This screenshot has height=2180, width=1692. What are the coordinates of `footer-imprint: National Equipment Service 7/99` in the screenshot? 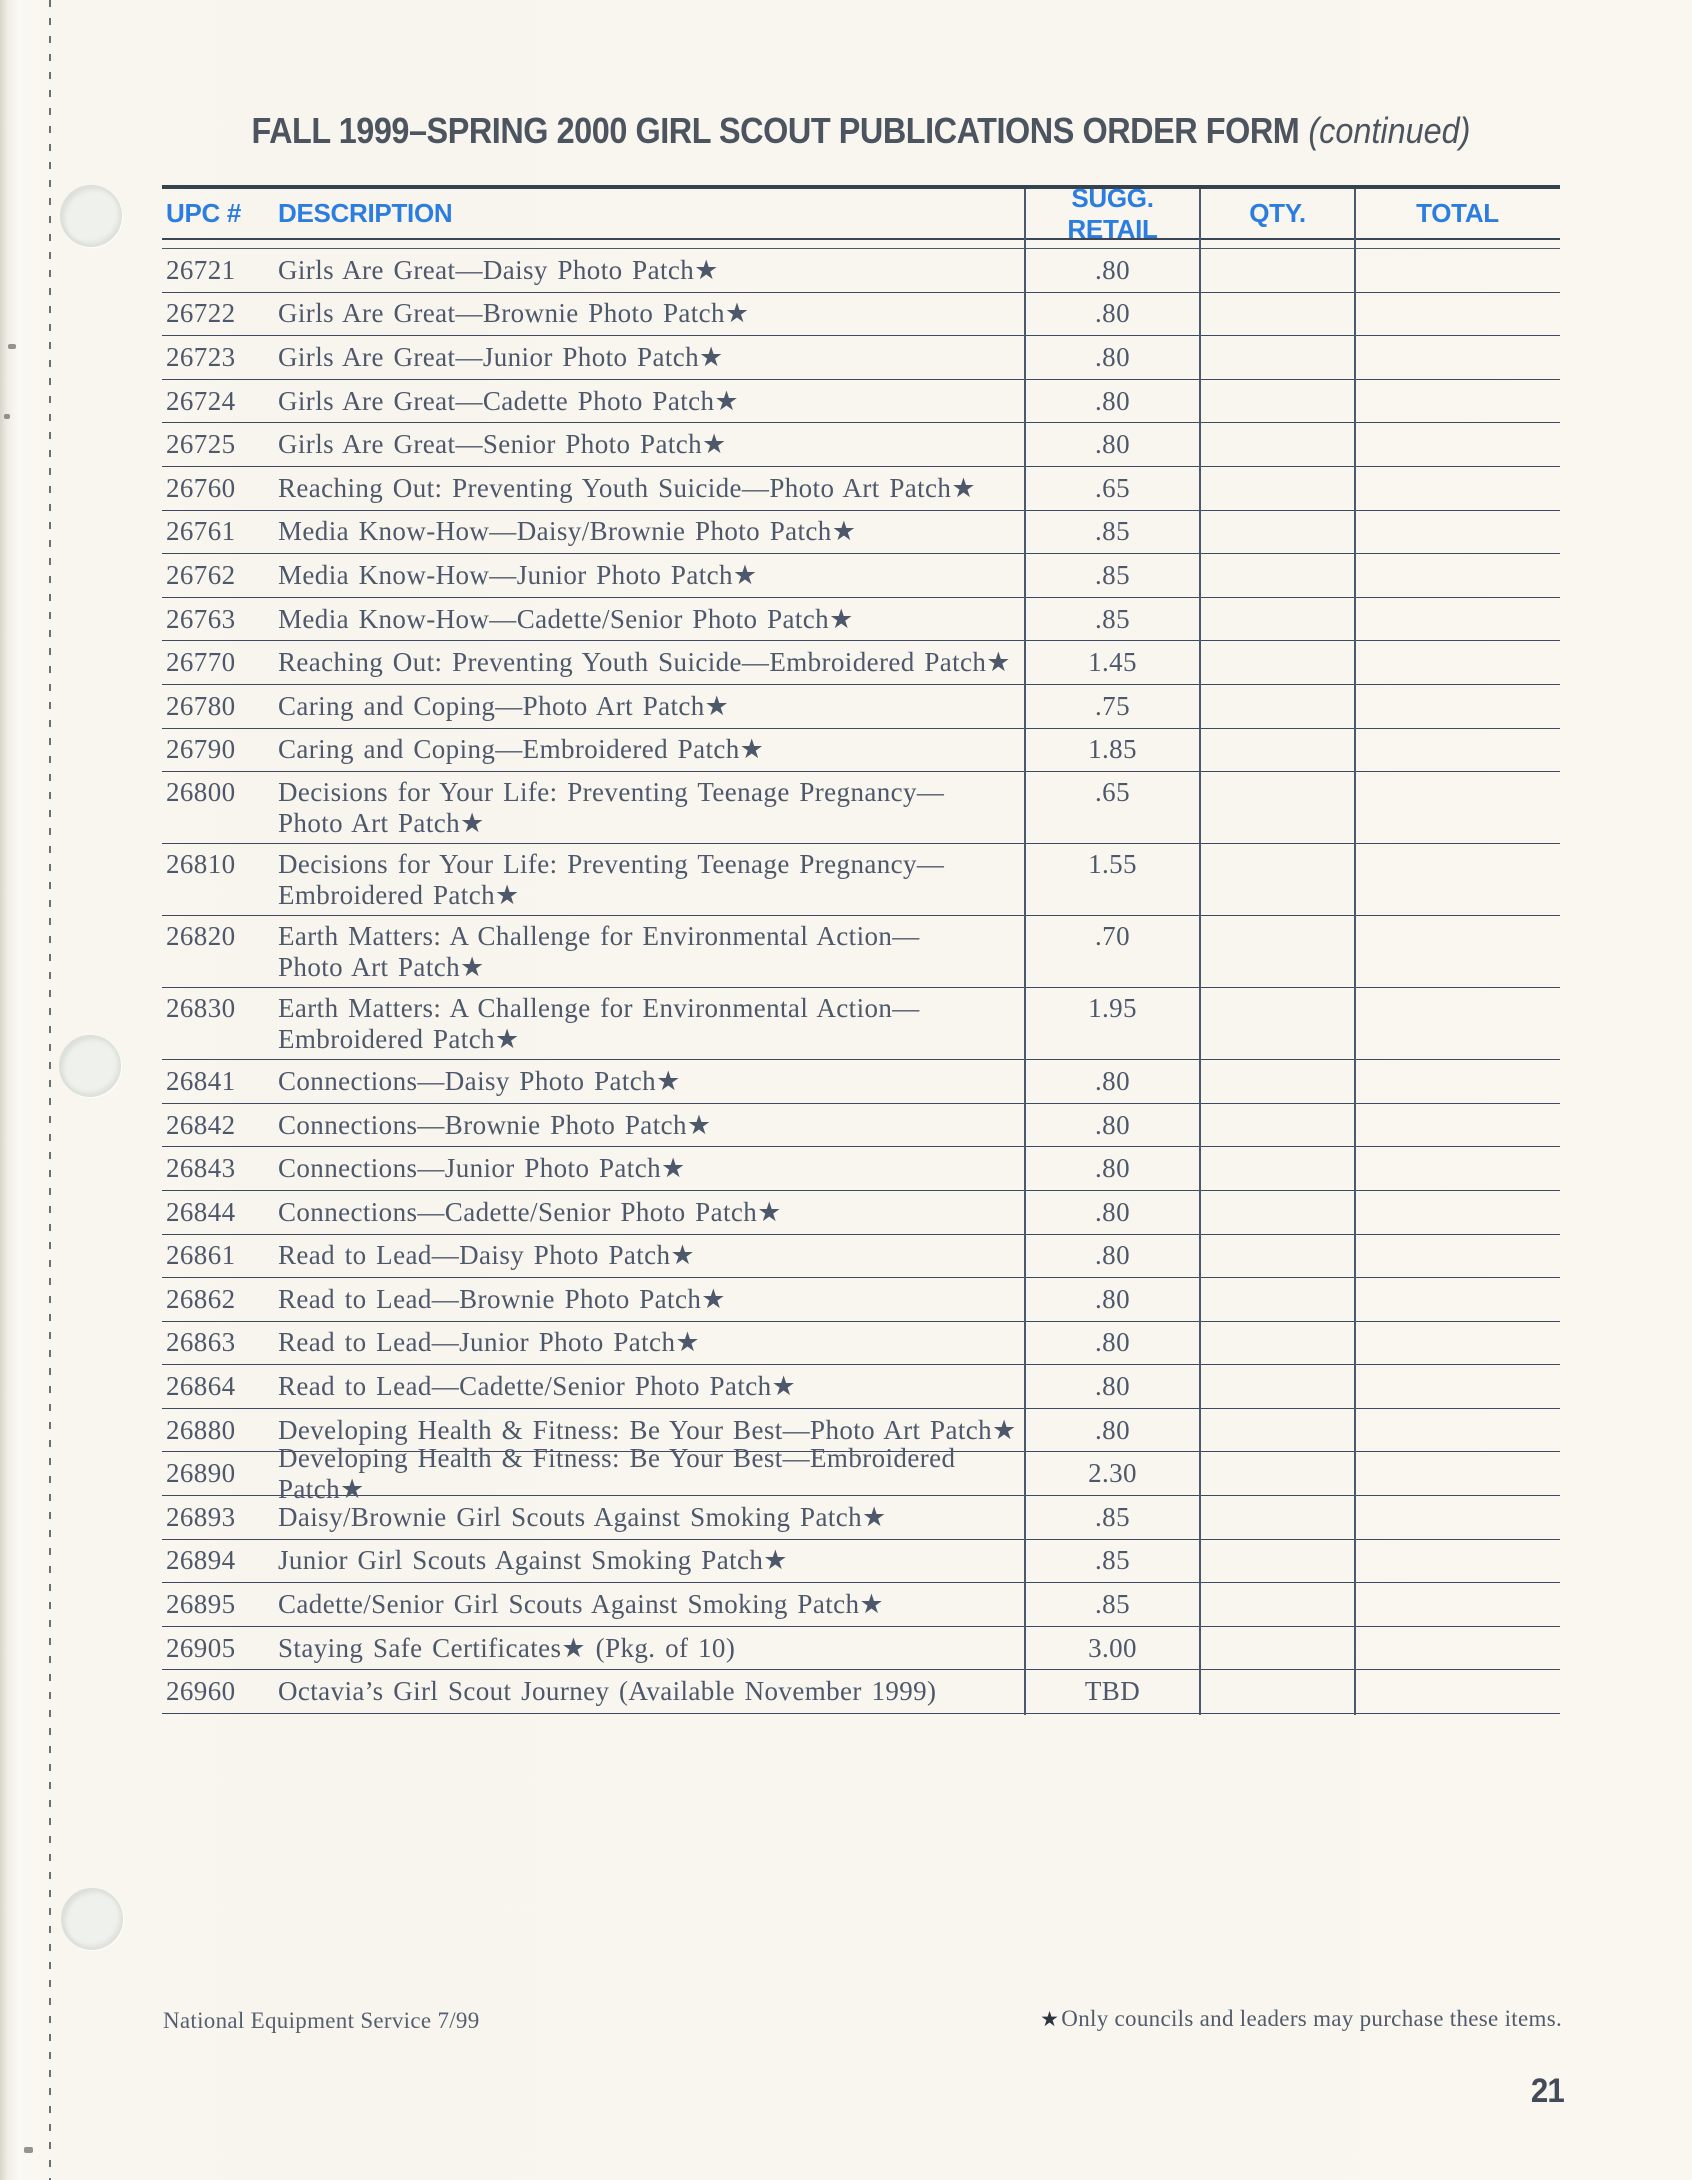 It's located at (321, 2020).